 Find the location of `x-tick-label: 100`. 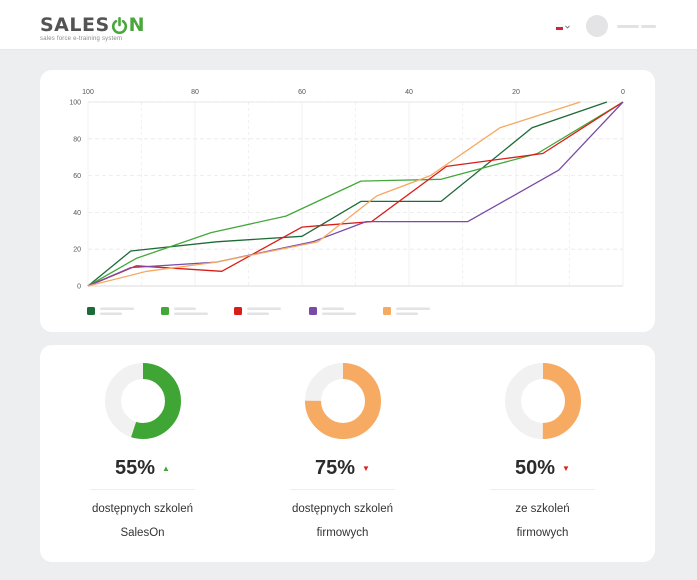

x-tick-label: 100 is located at coordinates (88, 92).